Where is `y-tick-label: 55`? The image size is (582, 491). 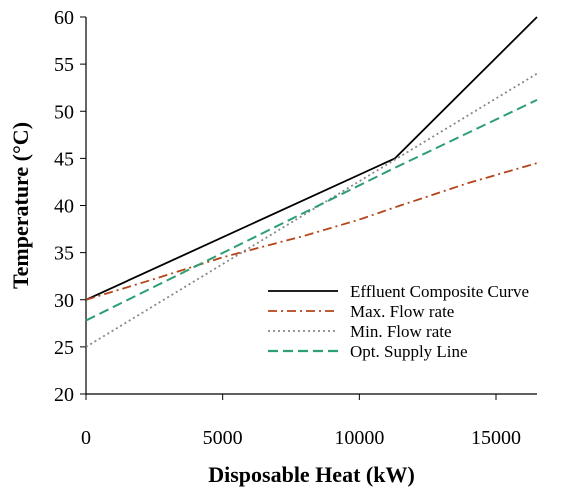 y-tick-label: 55 is located at coordinates (64, 65).